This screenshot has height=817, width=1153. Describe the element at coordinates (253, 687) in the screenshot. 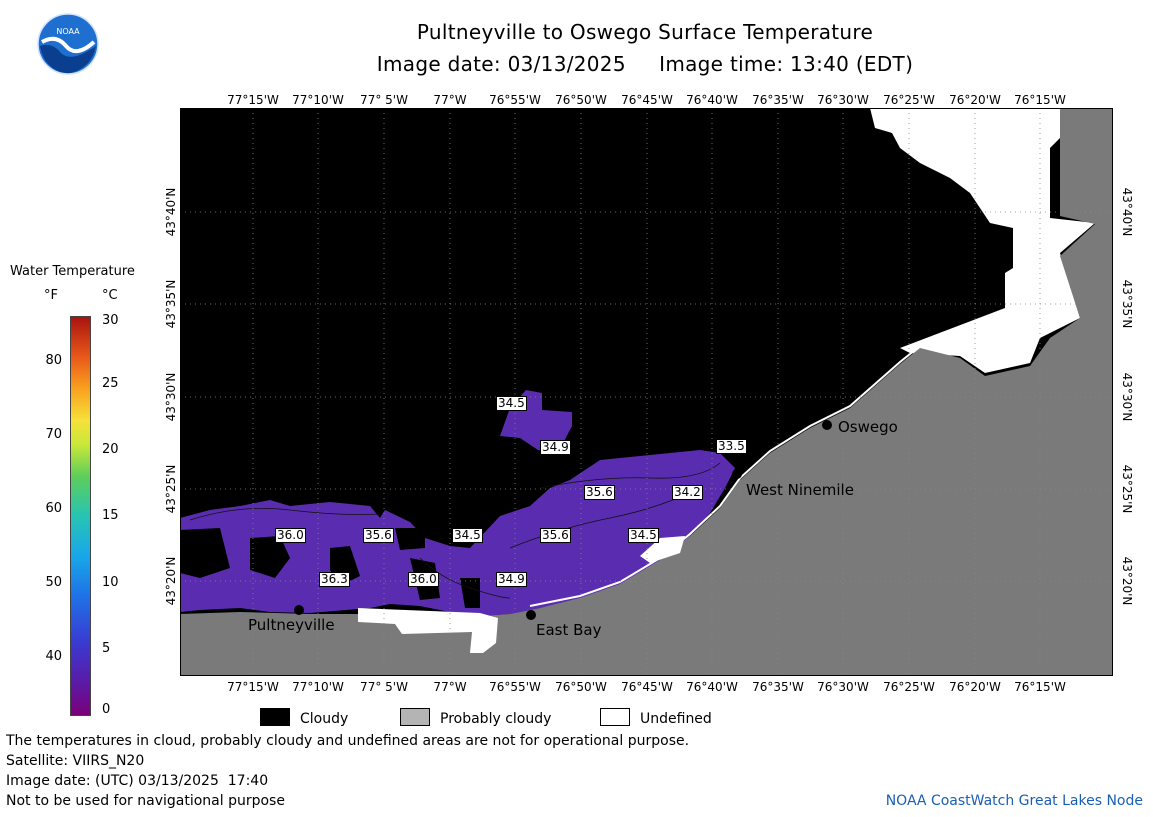

I see `lon-label-bottom: 77°15'W` at that location.